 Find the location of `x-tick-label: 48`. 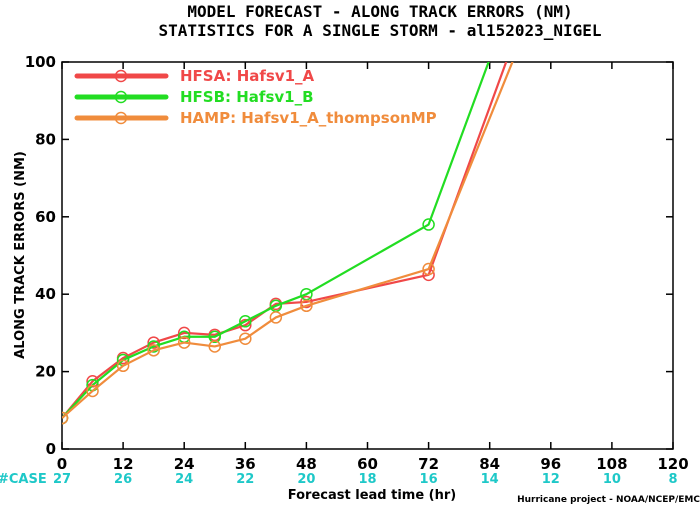

x-tick-label: 48 is located at coordinates (306, 464).